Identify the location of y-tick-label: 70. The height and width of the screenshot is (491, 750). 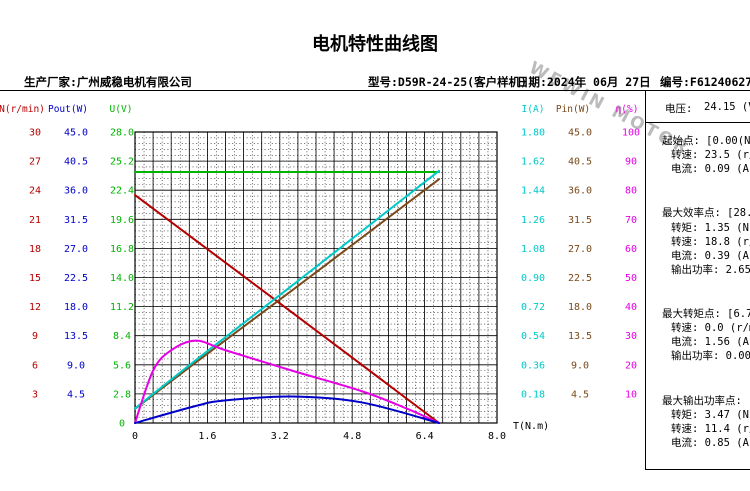
(631, 220).